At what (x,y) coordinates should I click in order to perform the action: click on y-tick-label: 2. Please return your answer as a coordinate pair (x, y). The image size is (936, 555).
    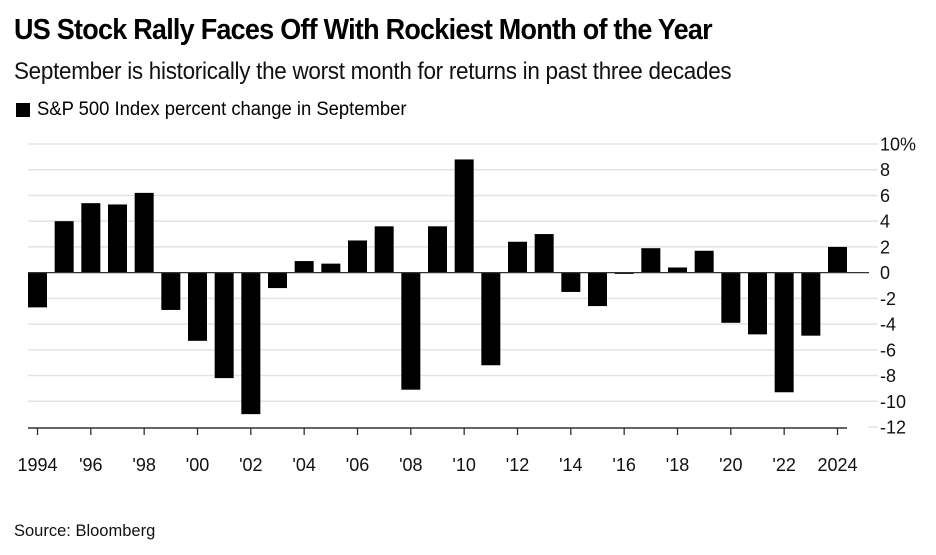
    Looking at the image, I should click on (885, 247).